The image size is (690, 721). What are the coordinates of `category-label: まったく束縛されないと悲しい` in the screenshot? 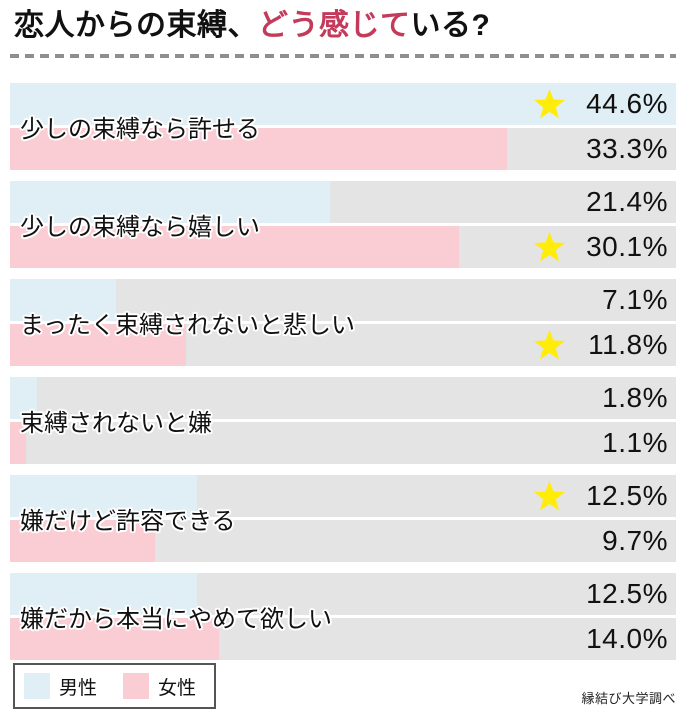 It's located at (188, 325).